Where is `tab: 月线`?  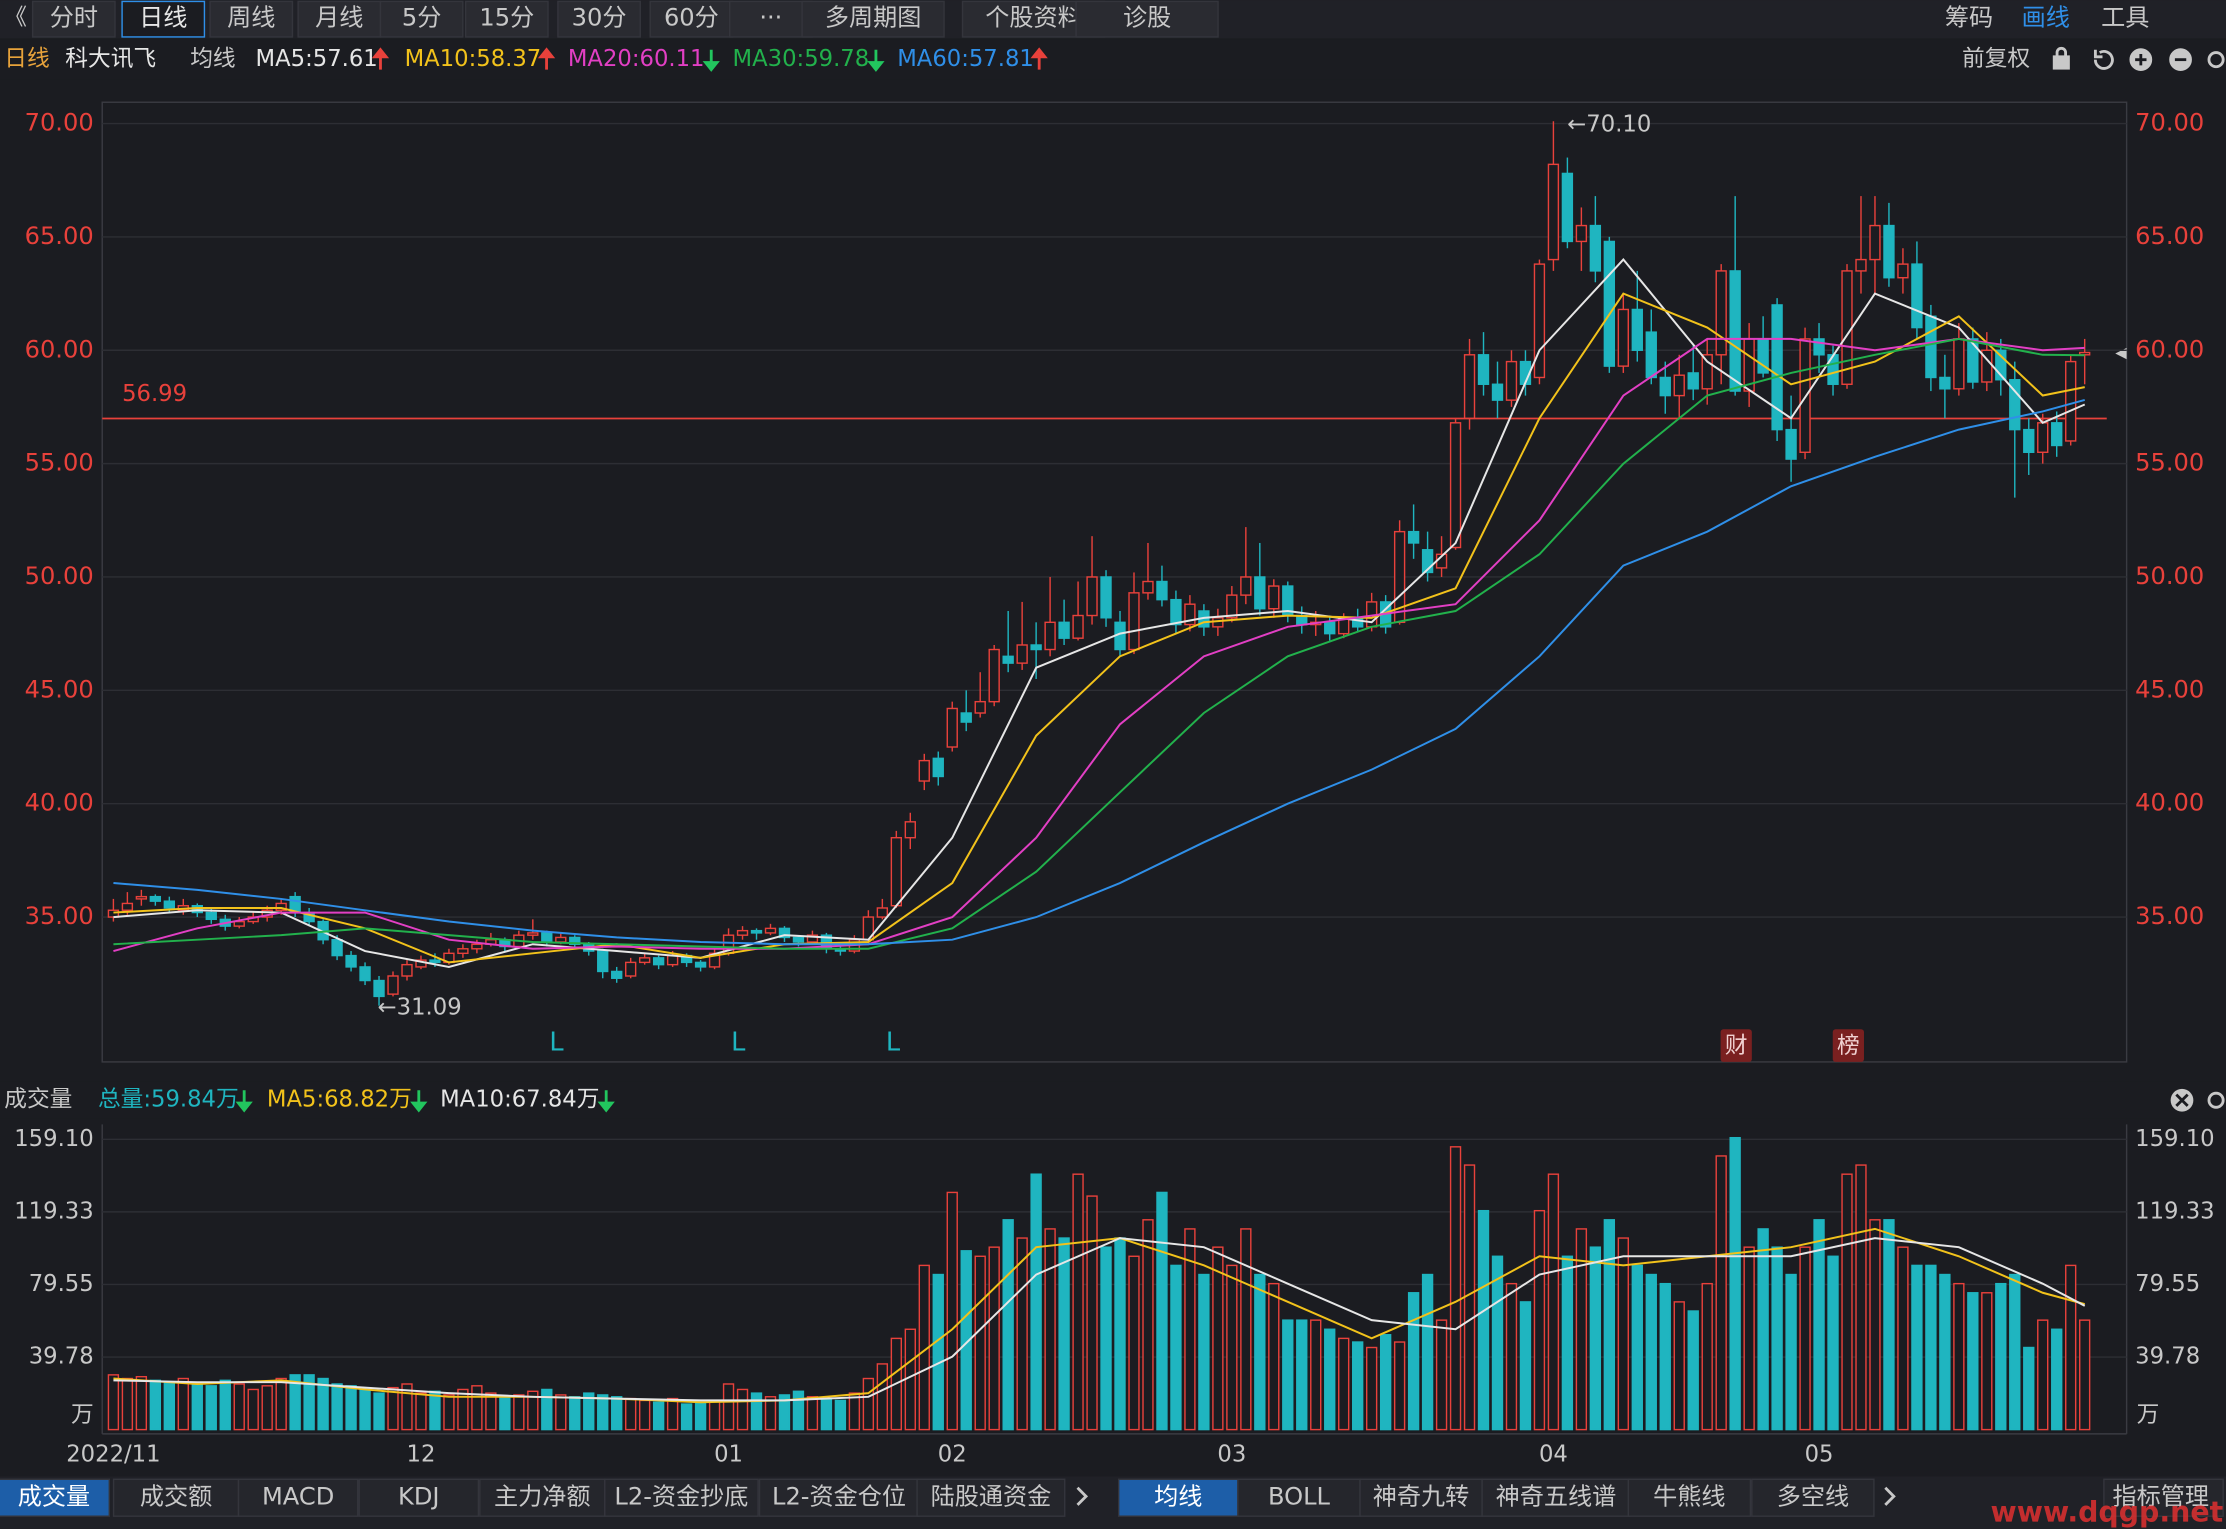
tab: 月线 is located at coordinates (339, 17).